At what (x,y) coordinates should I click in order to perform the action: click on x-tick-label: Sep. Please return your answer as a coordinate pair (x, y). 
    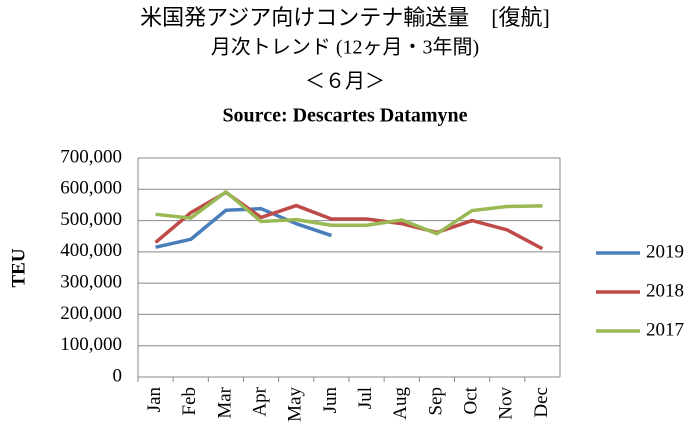
    Looking at the image, I should click on (435, 401).